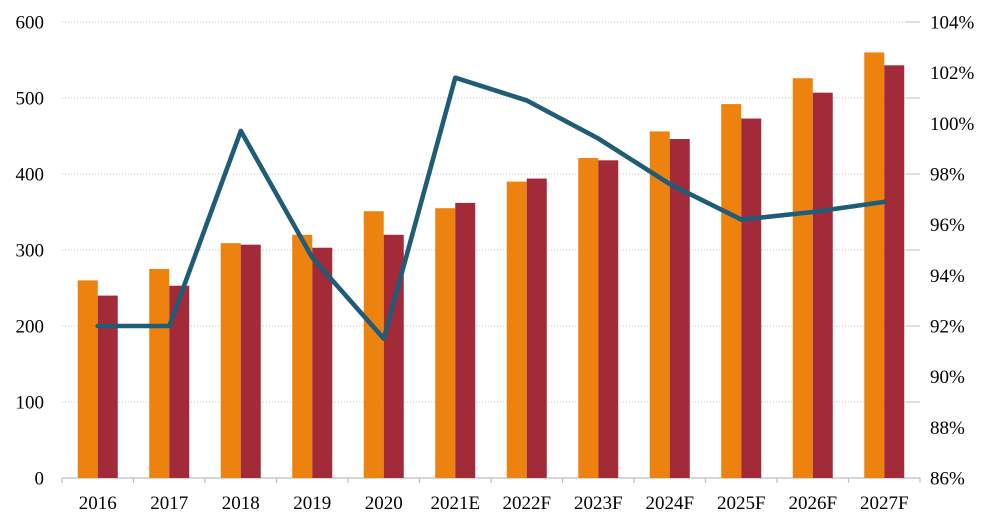 The width and height of the screenshot is (992, 530). Describe the element at coordinates (952, 23) in the screenshot. I see `y-axis-label-right: 104%` at that location.